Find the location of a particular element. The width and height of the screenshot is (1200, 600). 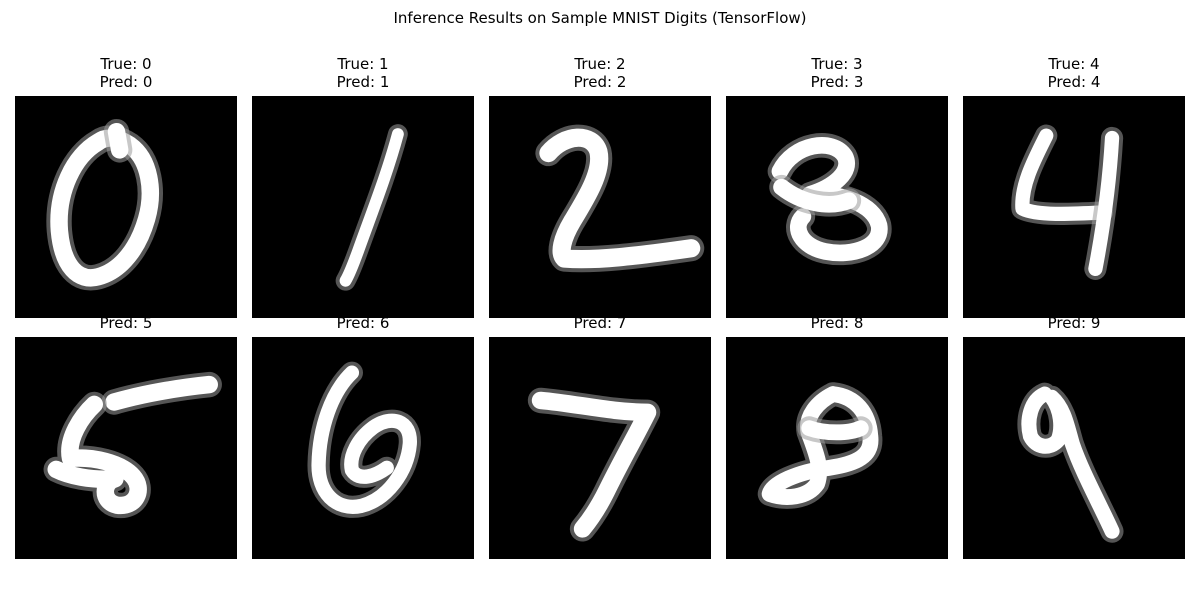

digit-panel-6: Pred: 6 is located at coordinates (363, 437).